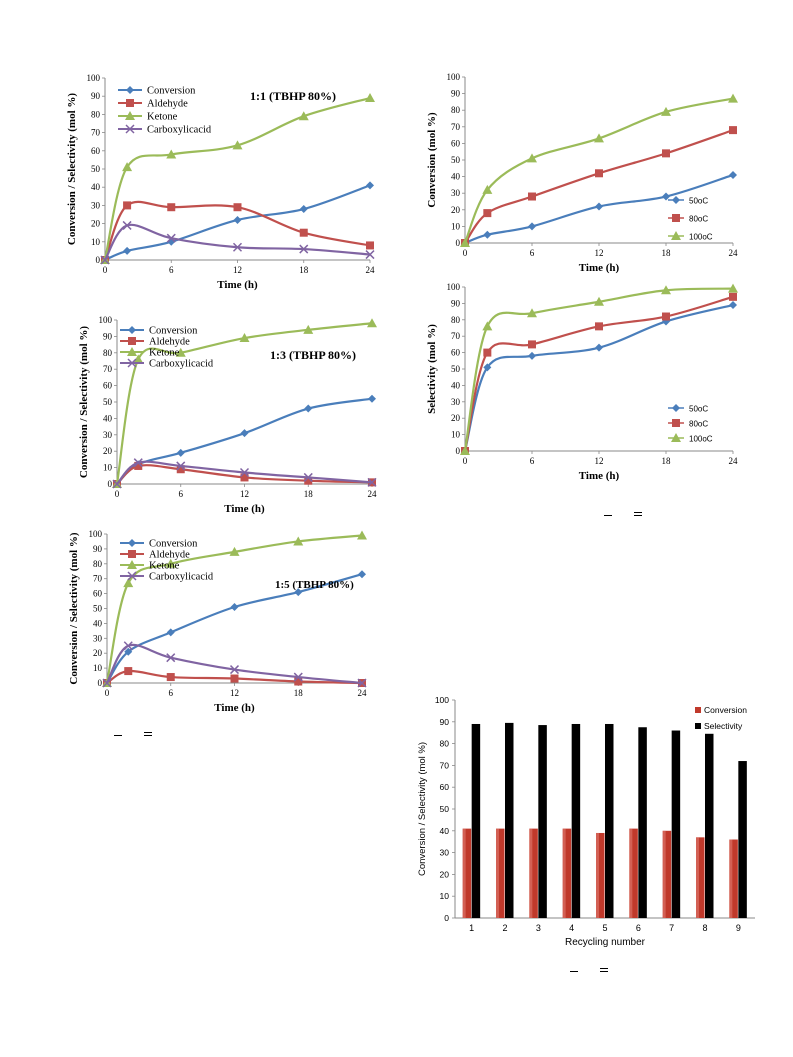 The height and width of the screenshot is (1057, 793). What do you see at coordinates (133, 733) in the screenshot?
I see `caption-mark-left` at bounding box center [133, 733].